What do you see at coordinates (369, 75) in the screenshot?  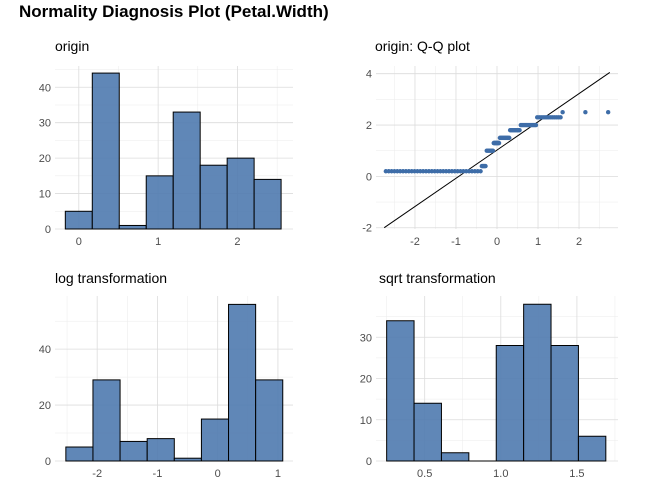 I see `y-tick-label: 4` at bounding box center [369, 75].